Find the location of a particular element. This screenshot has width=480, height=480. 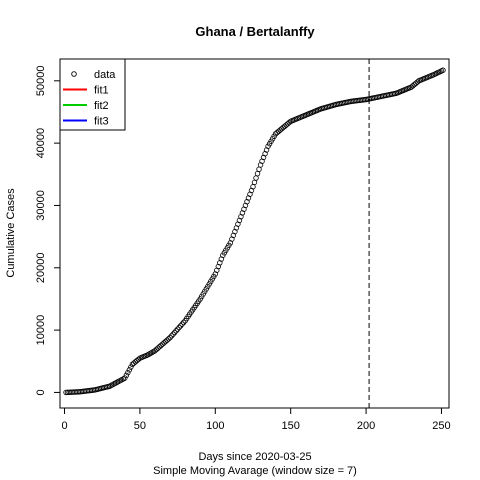

y-tick-label: 40000 is located at coordinates (41, 143).